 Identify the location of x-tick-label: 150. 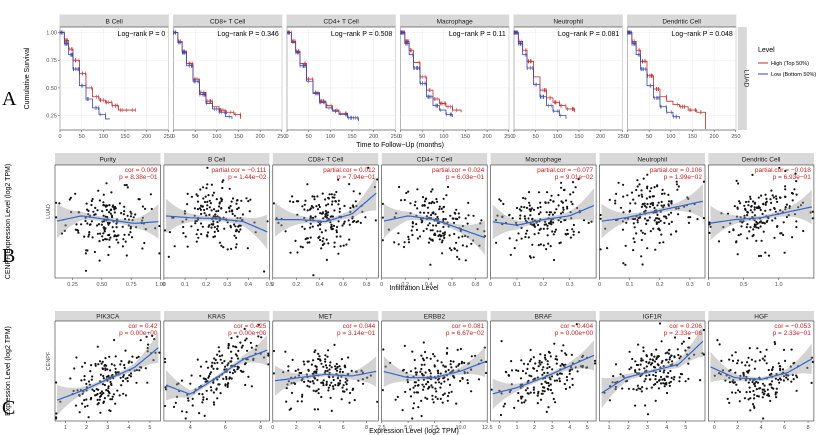
(124, 137).